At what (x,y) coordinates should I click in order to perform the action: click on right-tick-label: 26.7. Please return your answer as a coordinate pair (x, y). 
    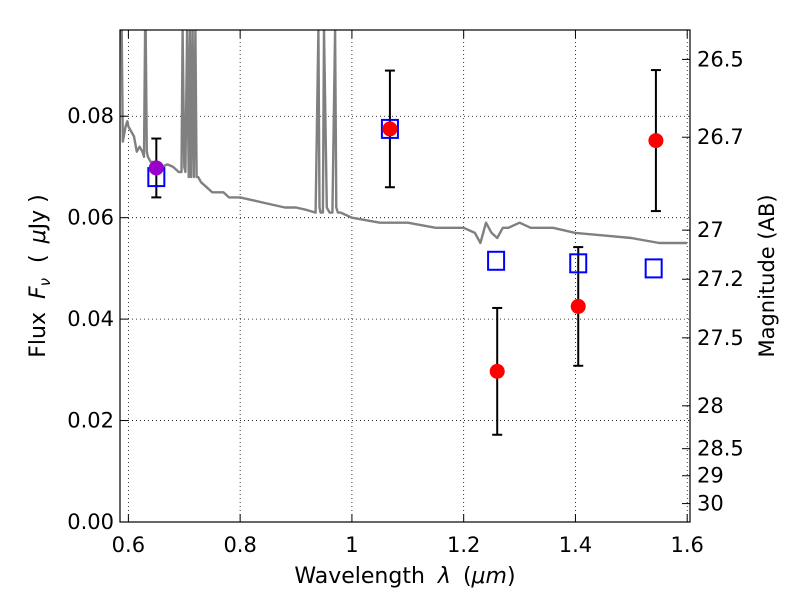
    Looking at the image, I should click on (720, 137).